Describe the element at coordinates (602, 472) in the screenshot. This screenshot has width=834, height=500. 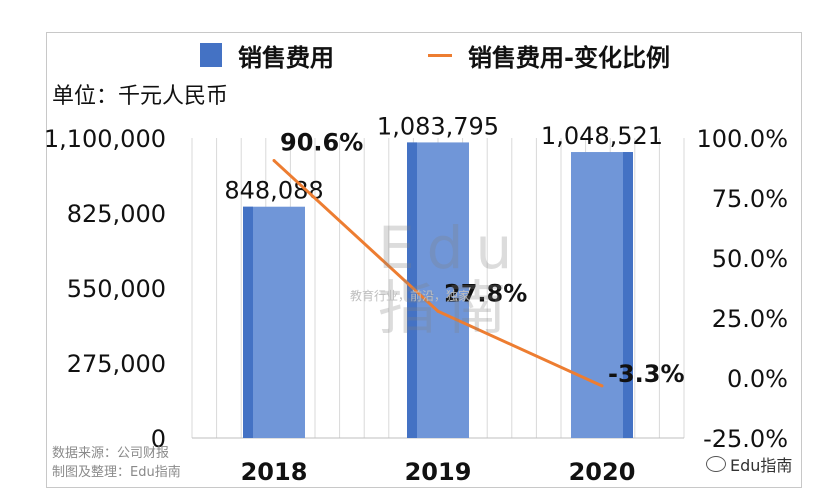
I see `x-tick-label: 2020` at that location.